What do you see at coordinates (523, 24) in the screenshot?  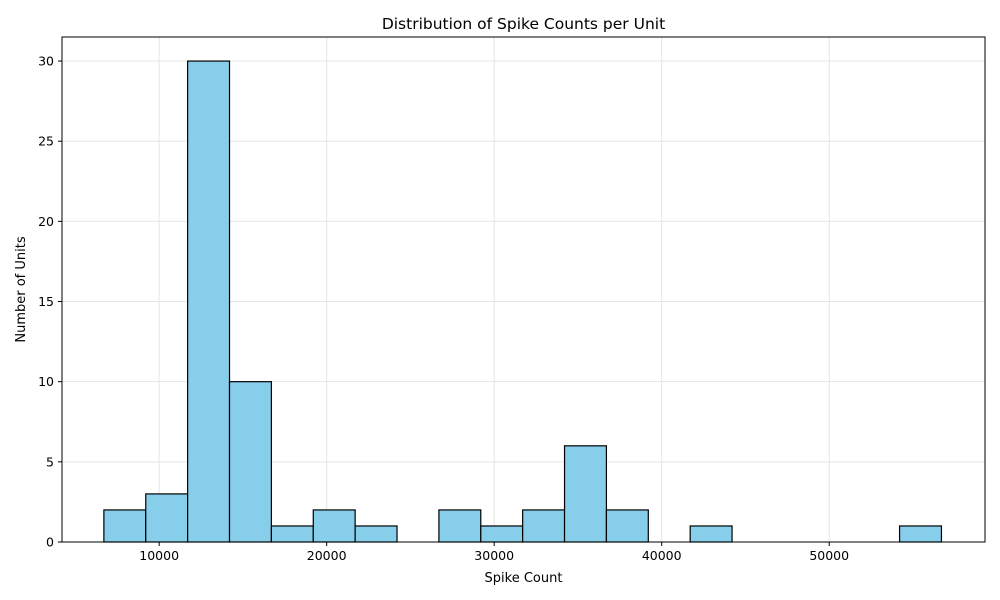 I see `chart-title: Distribution of Spike Counts per Unit` at bounding box center [523, 24].